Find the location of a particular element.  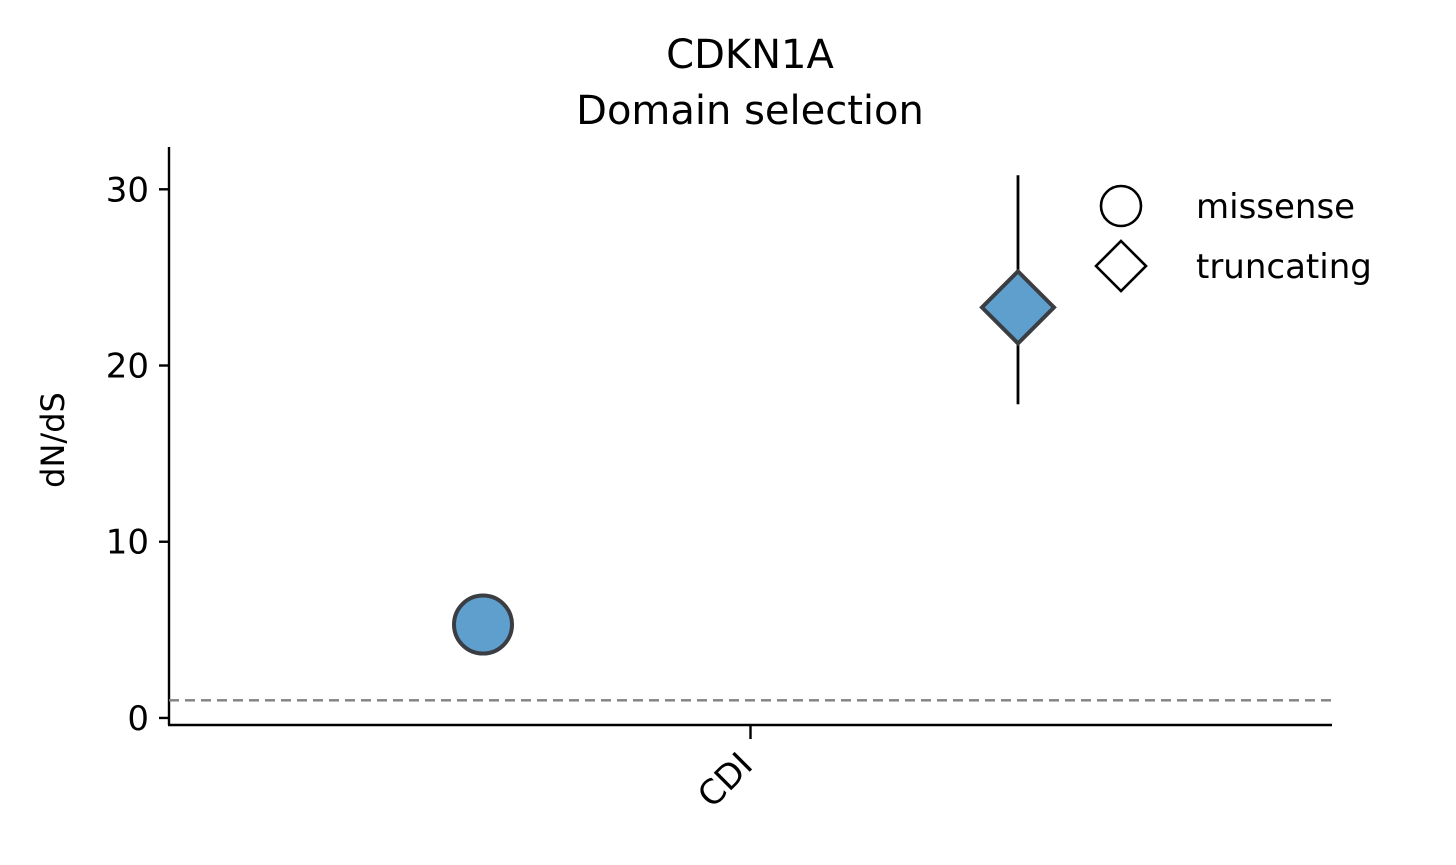

y-tick-label: 10 is located at coordinates (127, 543).